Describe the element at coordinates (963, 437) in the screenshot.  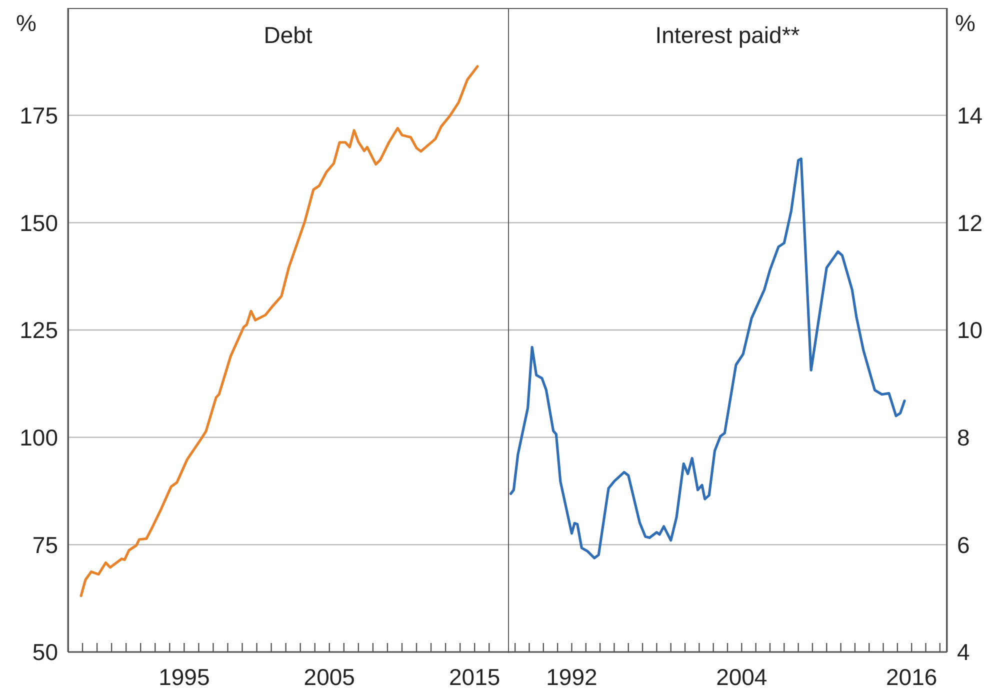
I see `y2-tick-label: 8` at that location.